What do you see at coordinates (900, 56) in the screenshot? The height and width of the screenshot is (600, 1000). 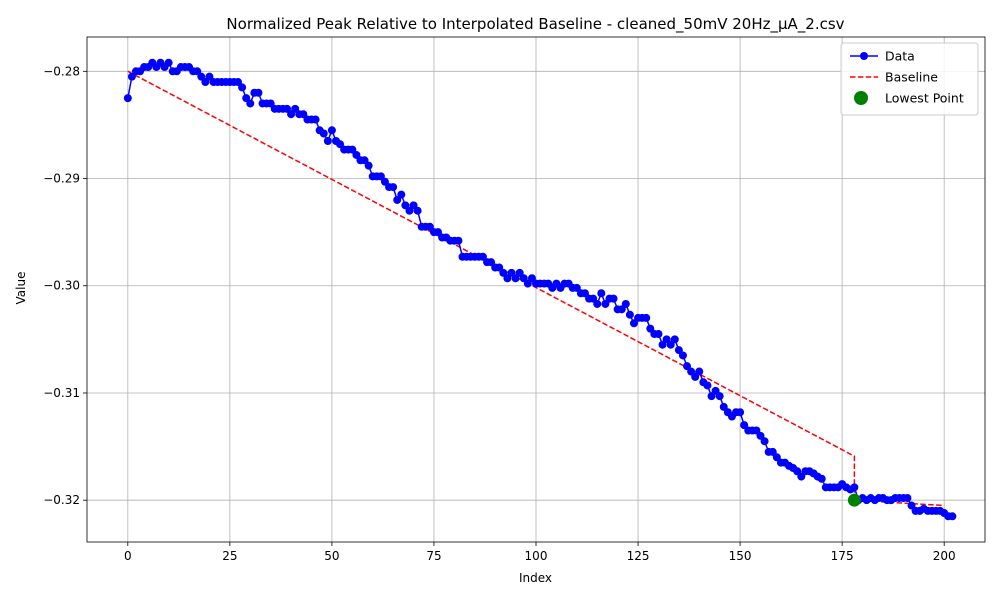 I see `legend-label: Data` at bounding box center [900, 56].